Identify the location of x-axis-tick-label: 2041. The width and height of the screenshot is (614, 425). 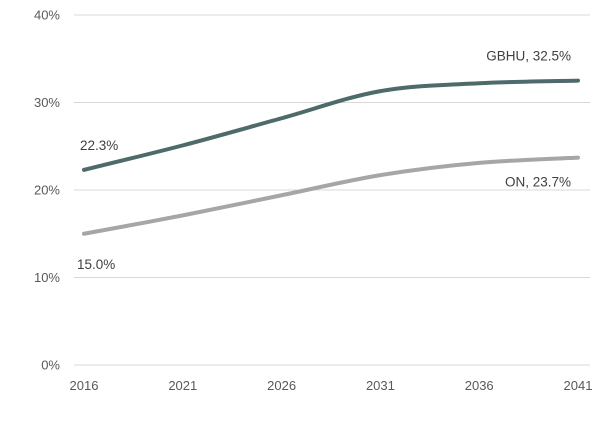
(578, 385).